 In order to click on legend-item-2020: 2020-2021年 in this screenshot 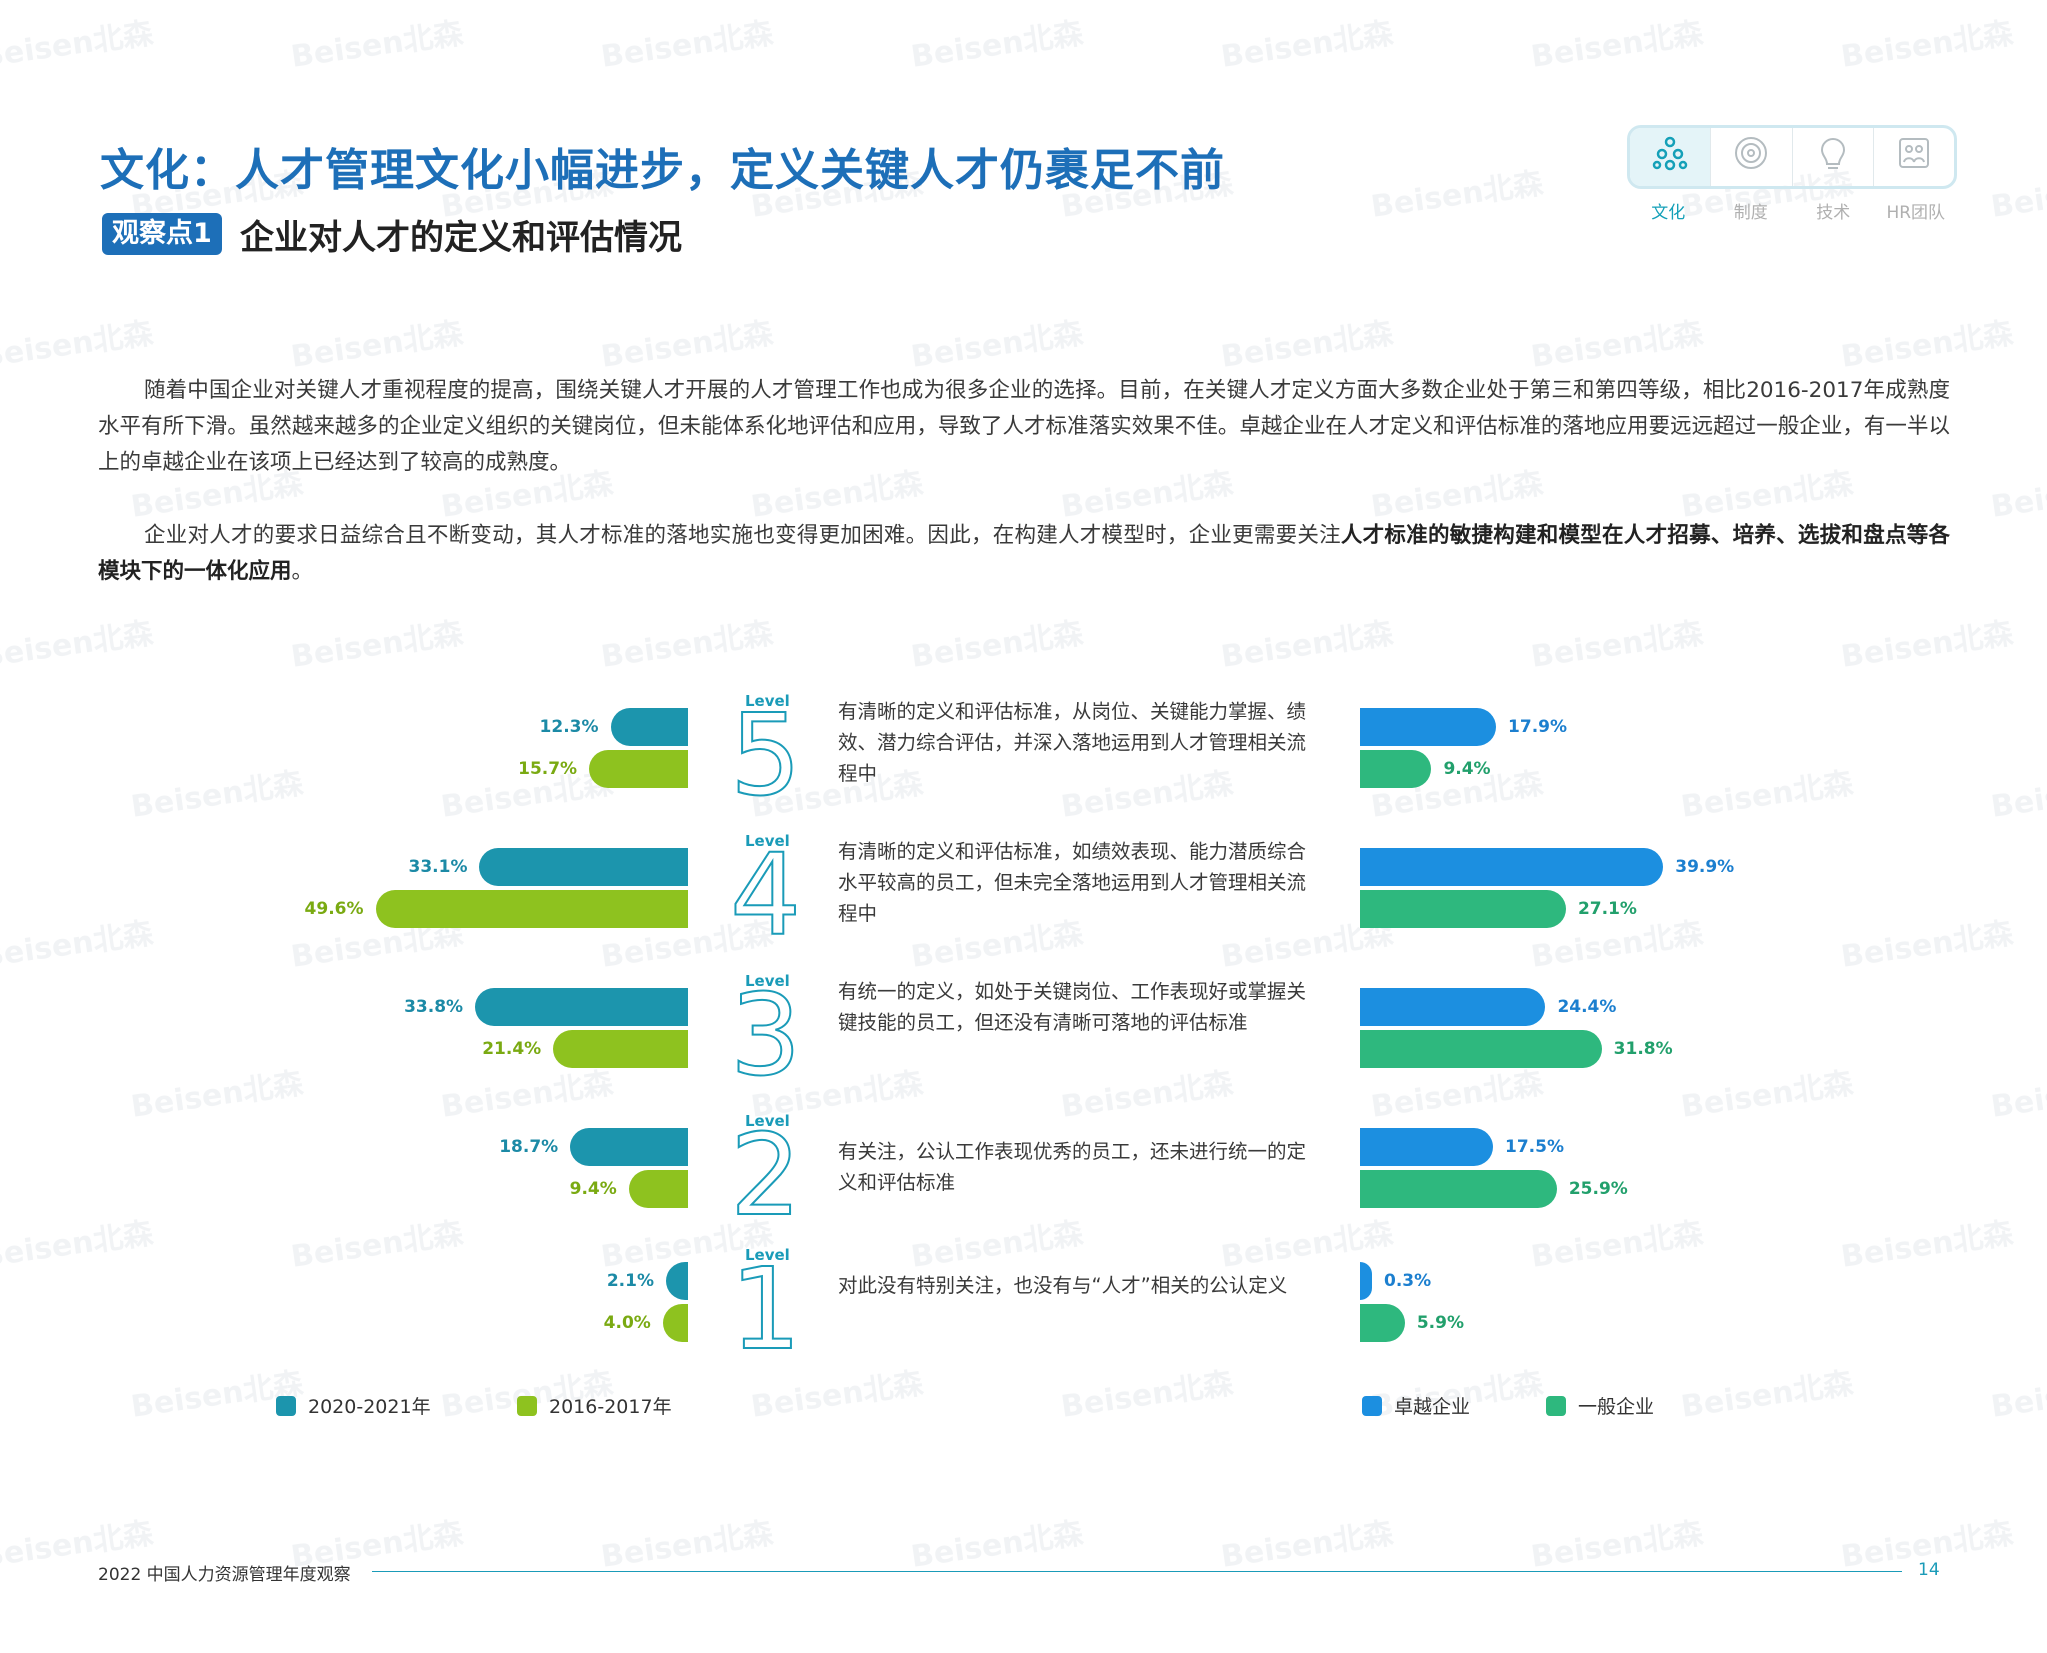, I will do `click(353, 1405)`.